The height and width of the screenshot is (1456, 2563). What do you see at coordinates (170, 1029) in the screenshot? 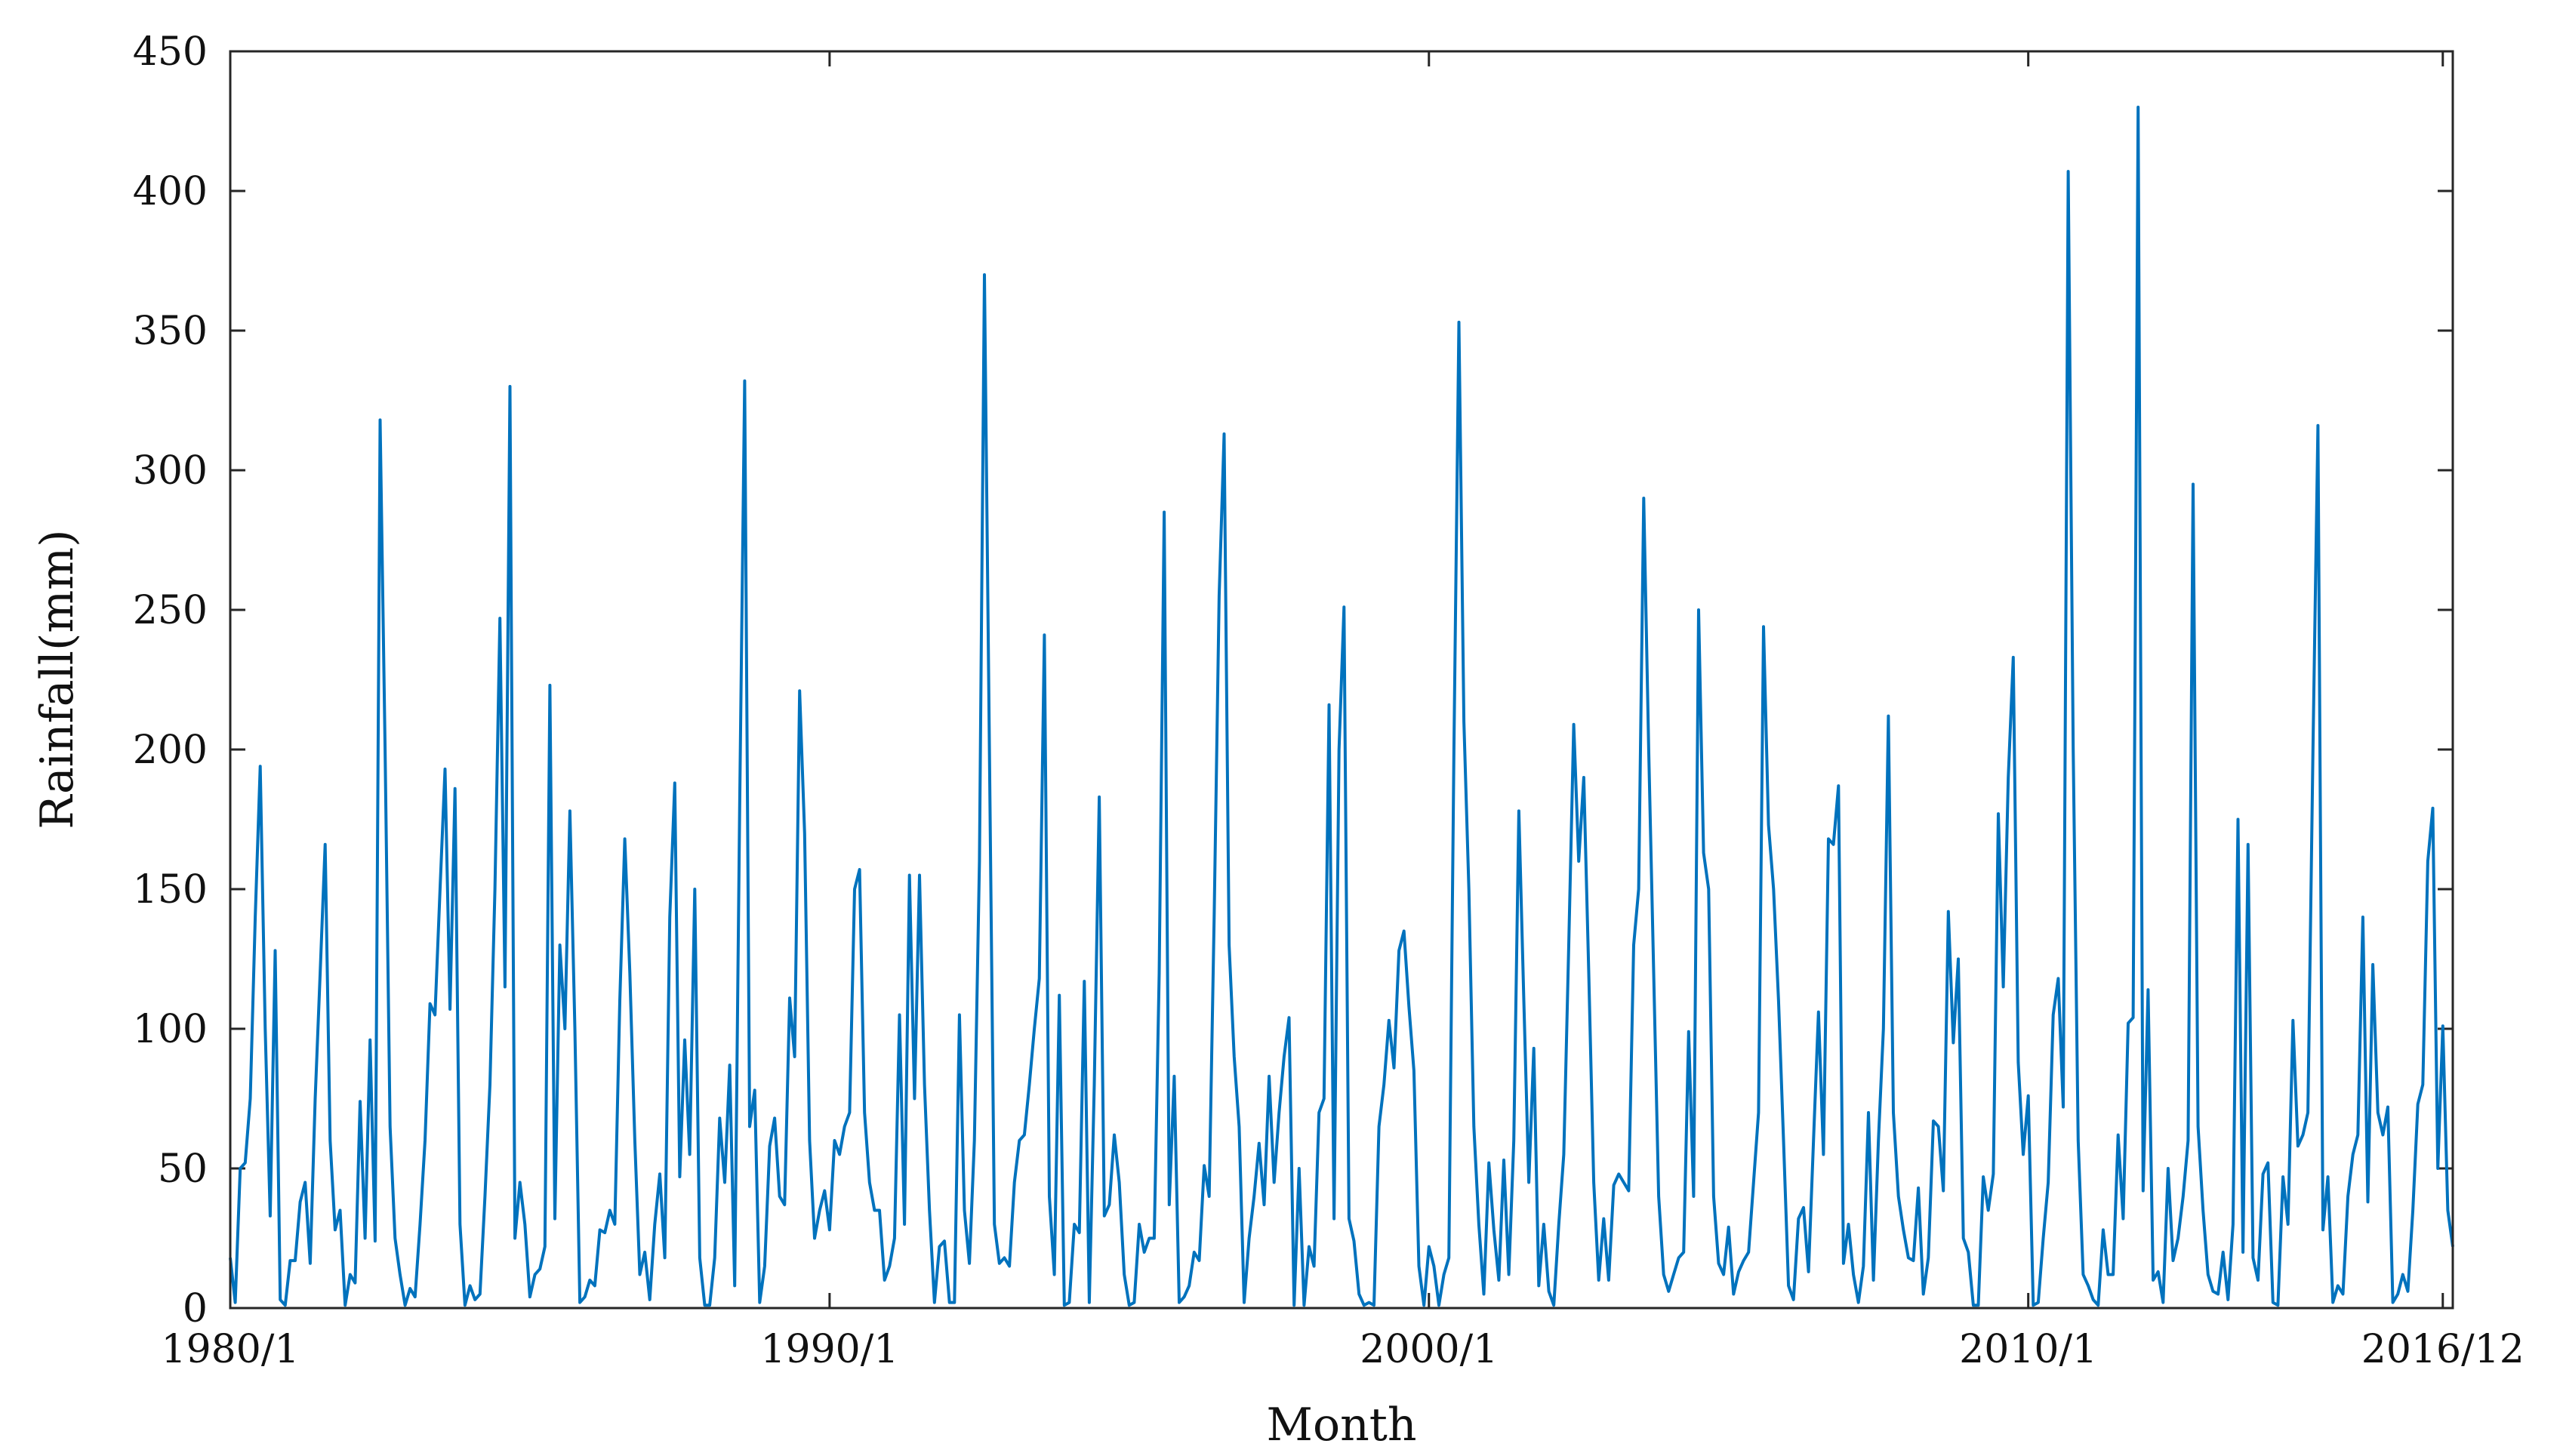
I see `y-tick-label: 100` at bounding box center [170, 1029].